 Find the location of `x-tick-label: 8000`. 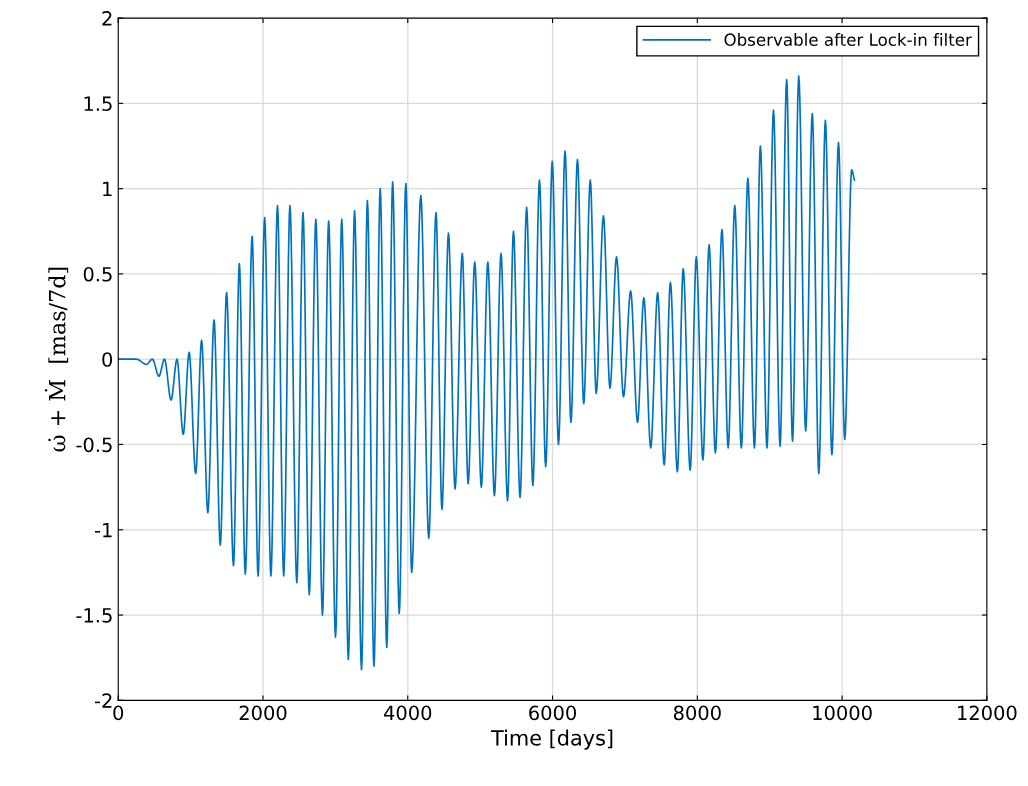

x-tick-label: 8000 is located at coordinates (697, 713).